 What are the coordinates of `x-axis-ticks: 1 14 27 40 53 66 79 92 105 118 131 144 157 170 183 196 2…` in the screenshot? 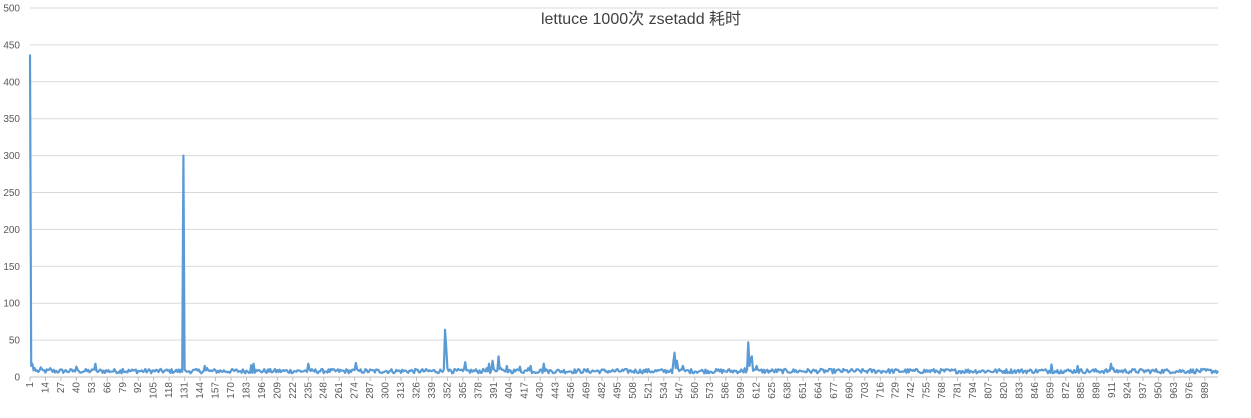 It's located at (618, 388).